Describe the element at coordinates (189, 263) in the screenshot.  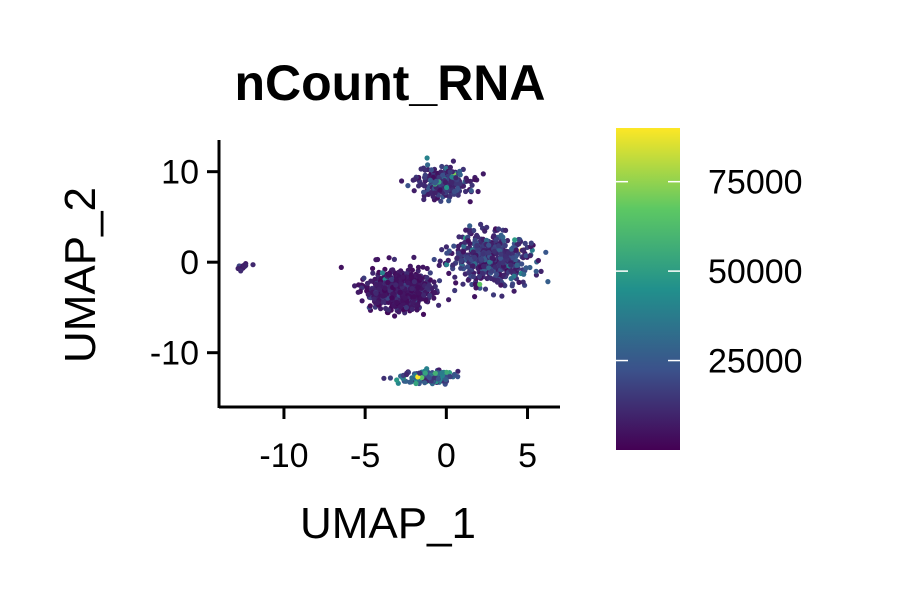
I see `y-tick-label: 0` at that location.